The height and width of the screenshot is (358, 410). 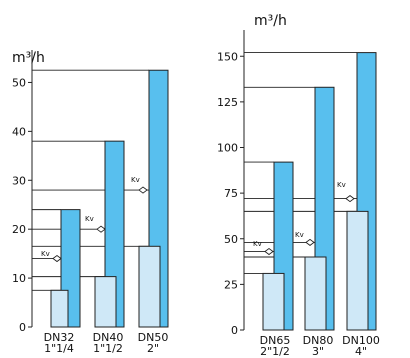 I want to click on y-tick-label: 75, so click(x=231, y=193).